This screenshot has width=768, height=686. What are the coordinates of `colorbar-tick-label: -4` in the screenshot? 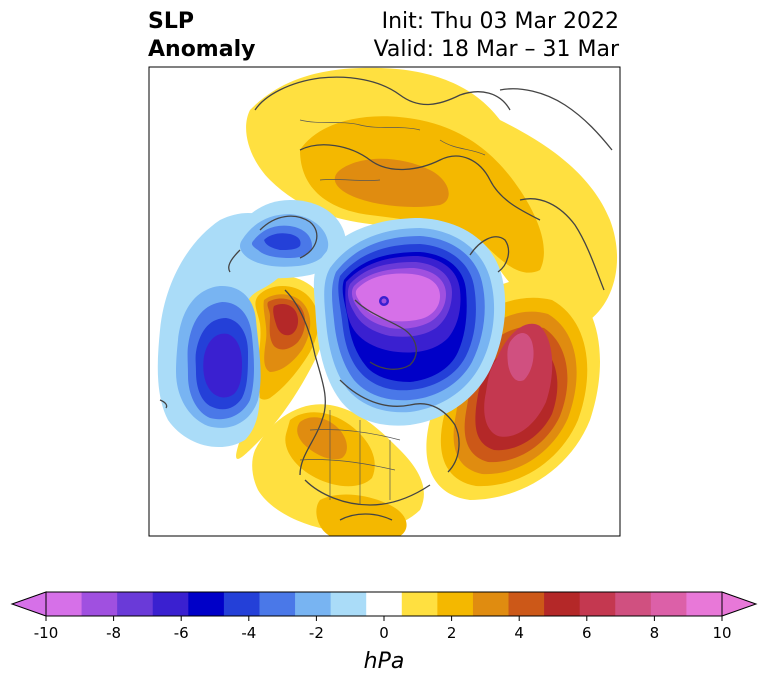 It's located at (248, 633).